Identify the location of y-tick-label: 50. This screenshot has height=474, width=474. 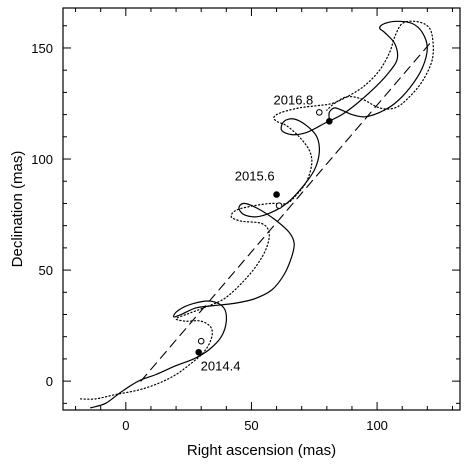
(46, 270).